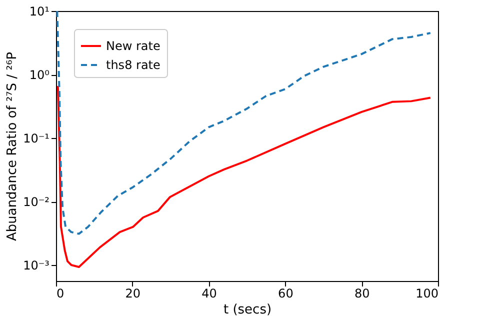 This screenshot has height=329, width=493. What do you see at coordinates (247, 310) in the screenshot?
I see `x-axis-title: t (secs)` at bounding box center [247, 310].